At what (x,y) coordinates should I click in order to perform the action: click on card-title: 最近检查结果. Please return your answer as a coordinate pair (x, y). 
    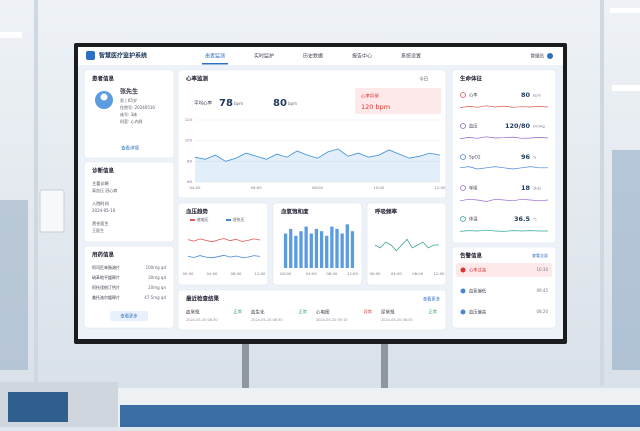
    Looking at the image, I should click on (203, 299).